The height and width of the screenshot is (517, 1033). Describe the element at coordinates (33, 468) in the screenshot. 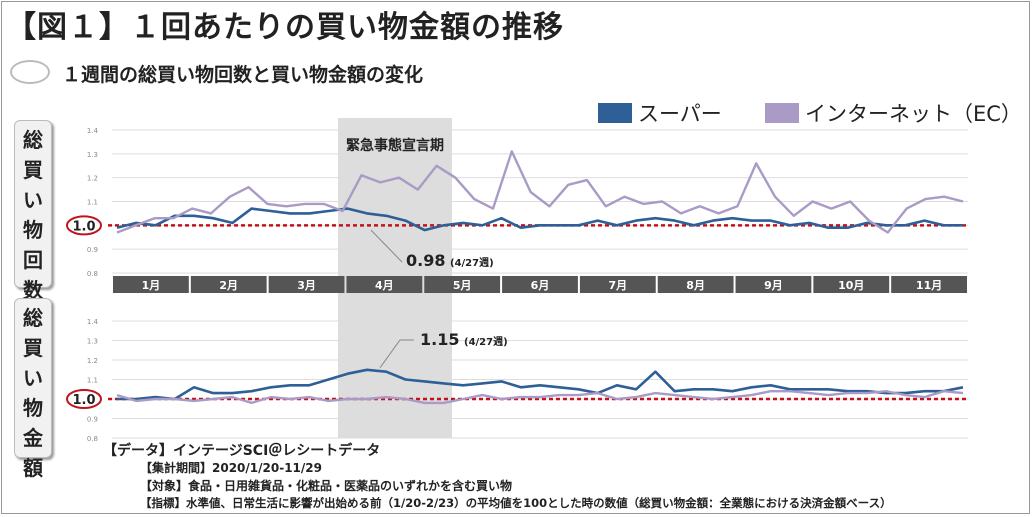

I see `side-label-amount-char: 額` at that location.